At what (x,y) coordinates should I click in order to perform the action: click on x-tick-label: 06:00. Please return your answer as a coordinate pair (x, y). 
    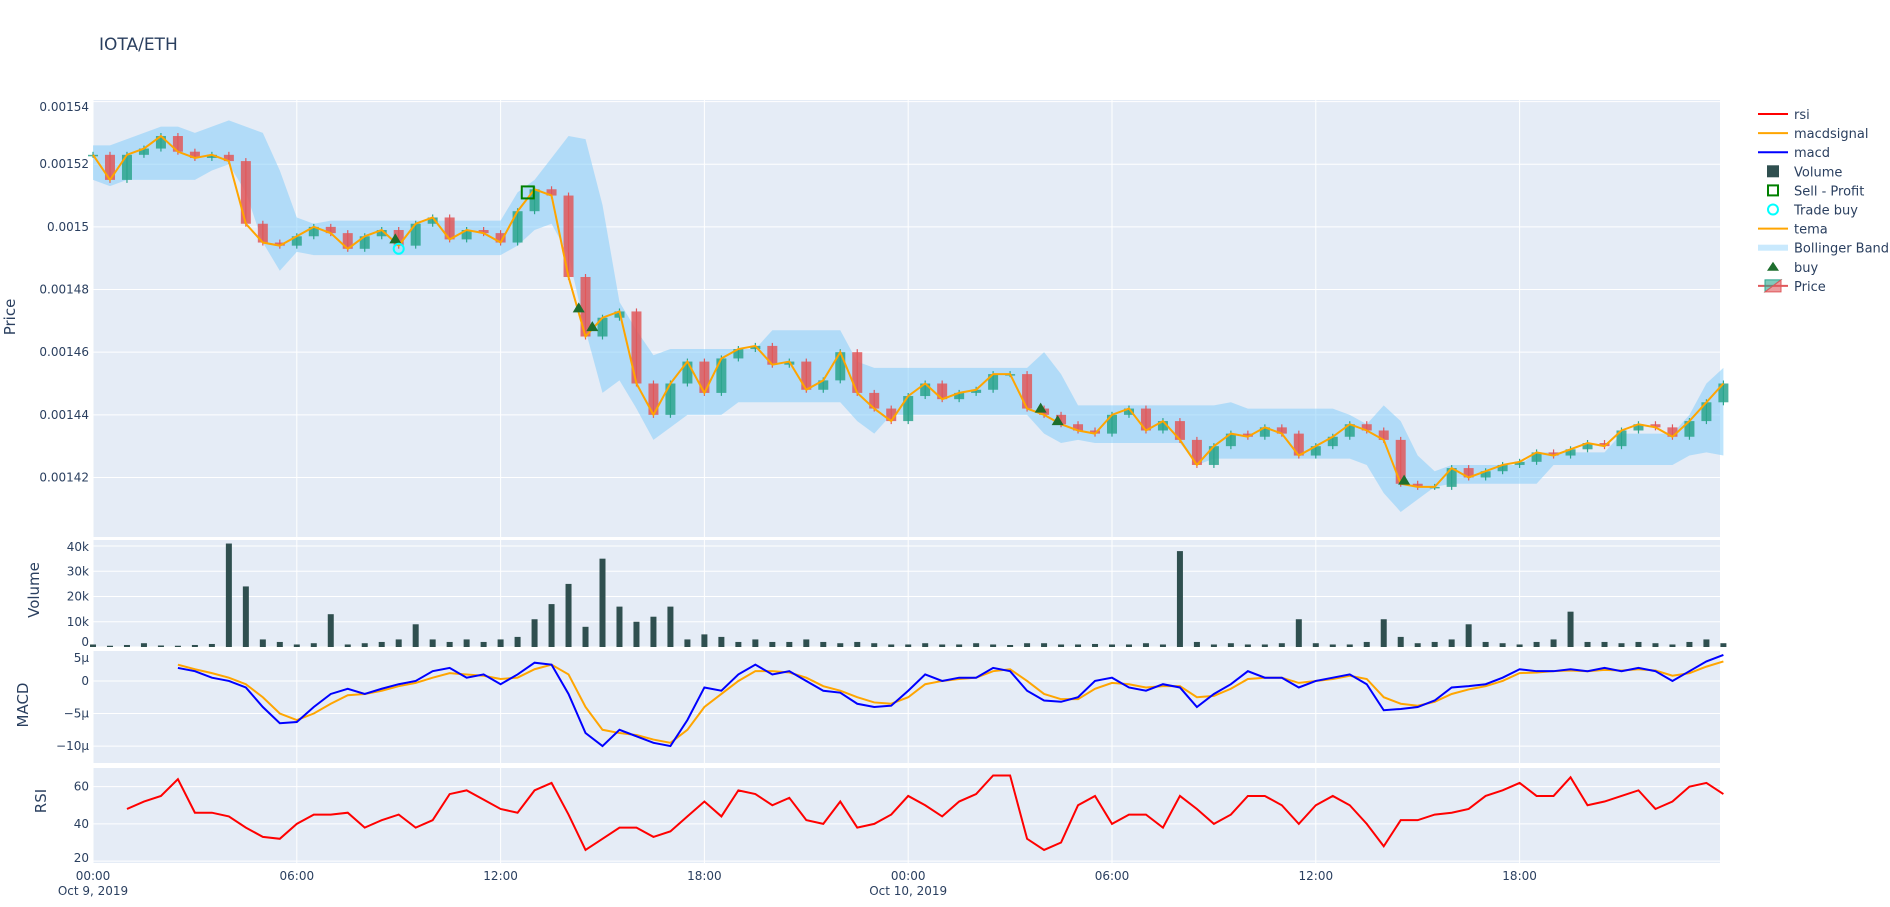
    Looking at the image, I should click on (297, 876).